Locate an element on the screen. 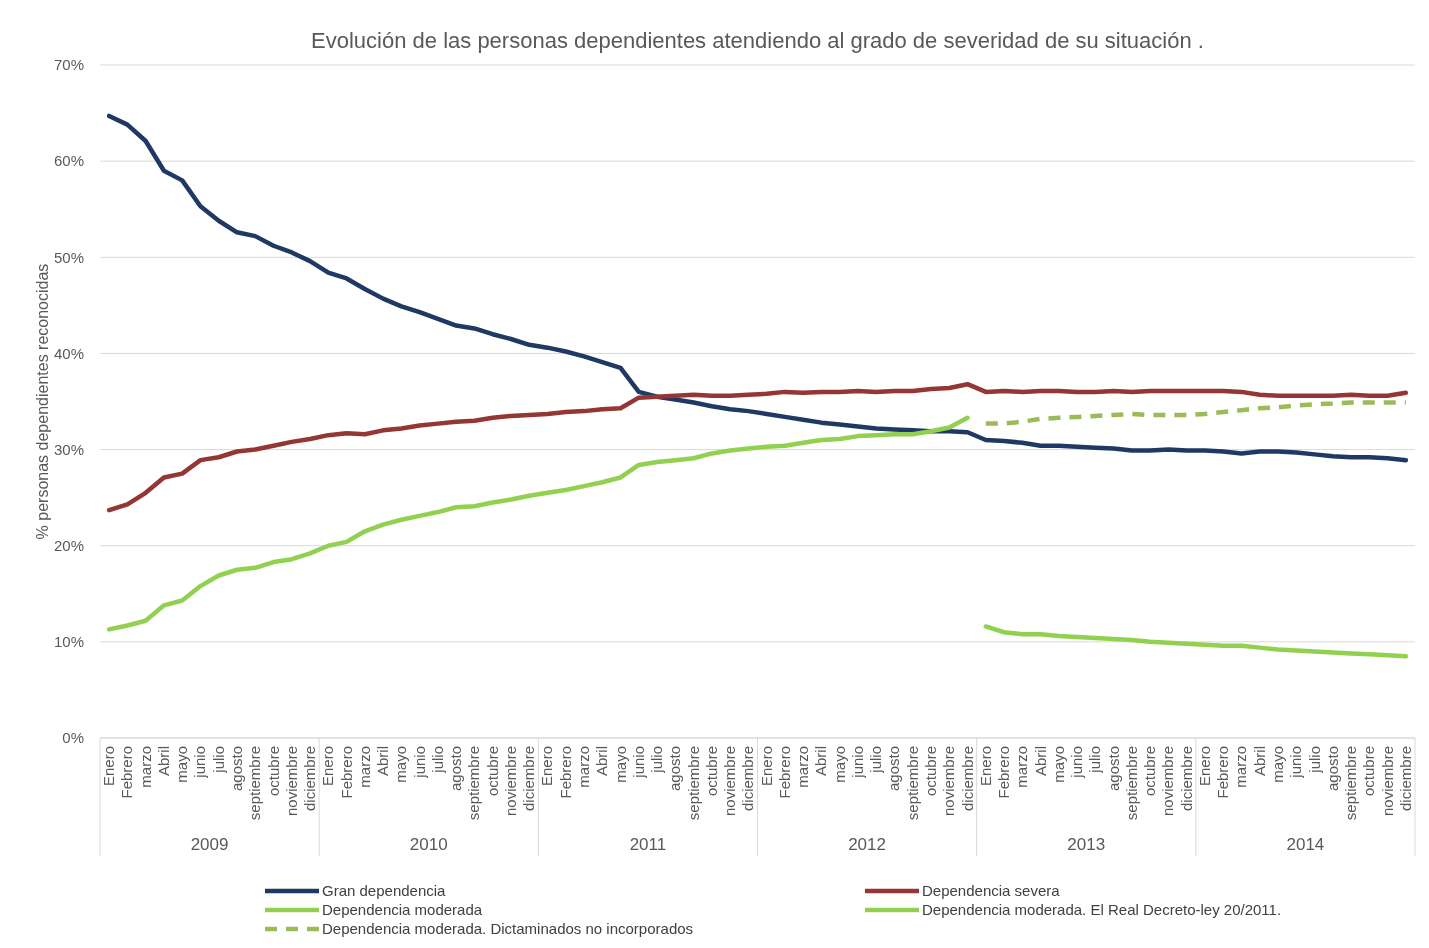  text: 2009 is located at coordinates (209, 844).